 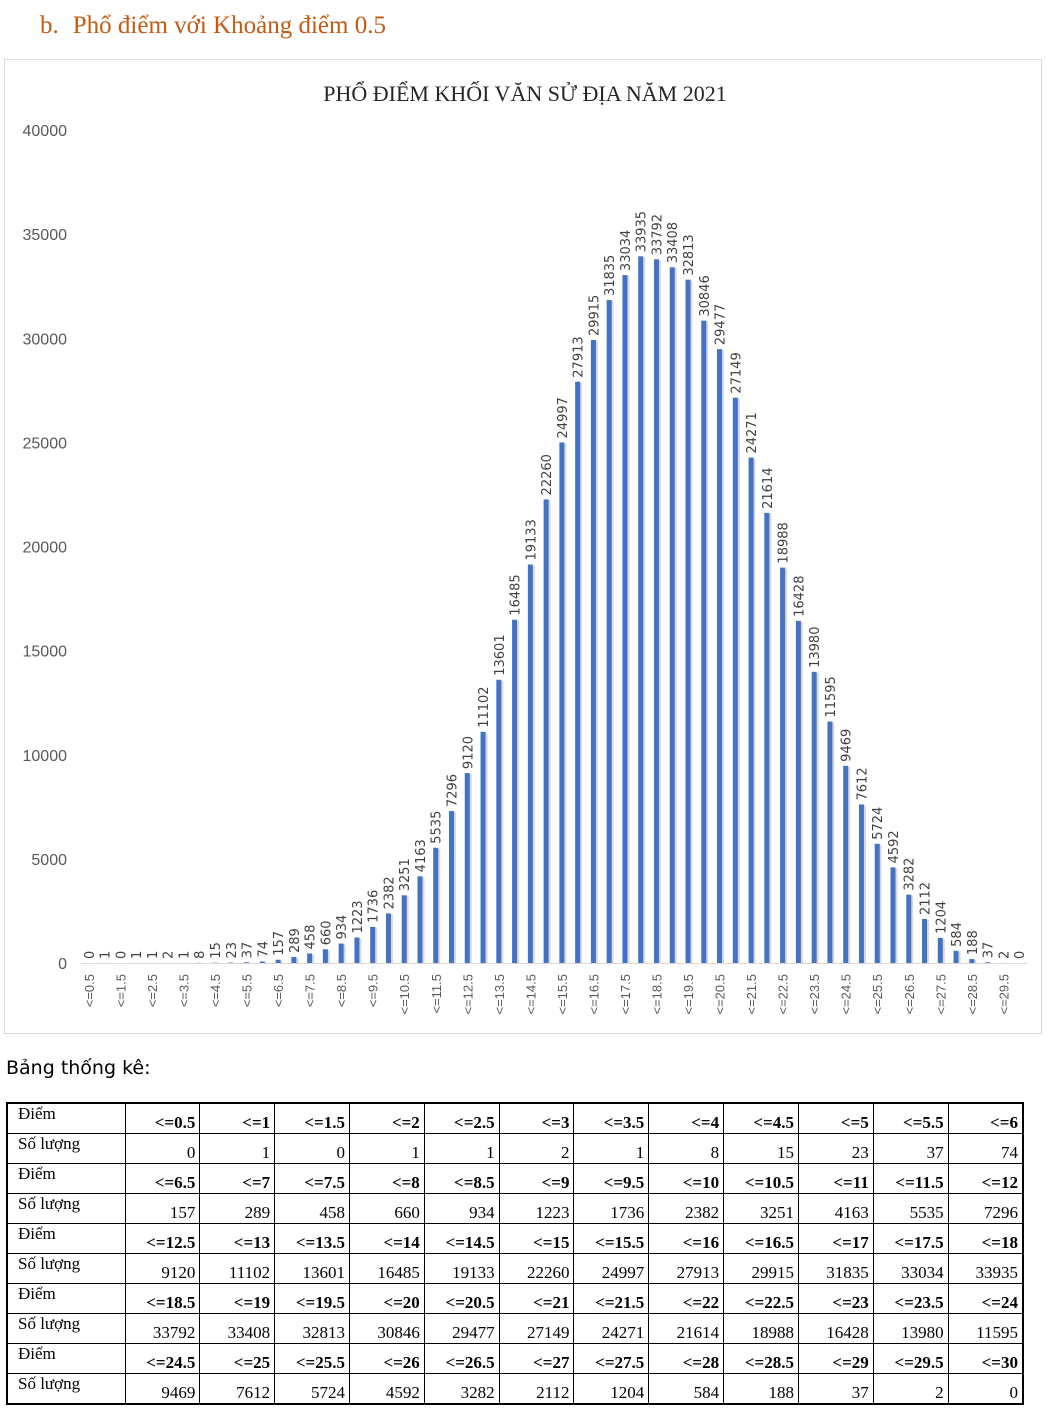 I want to click on count-cell: 660, so click(x=386, y=1208).